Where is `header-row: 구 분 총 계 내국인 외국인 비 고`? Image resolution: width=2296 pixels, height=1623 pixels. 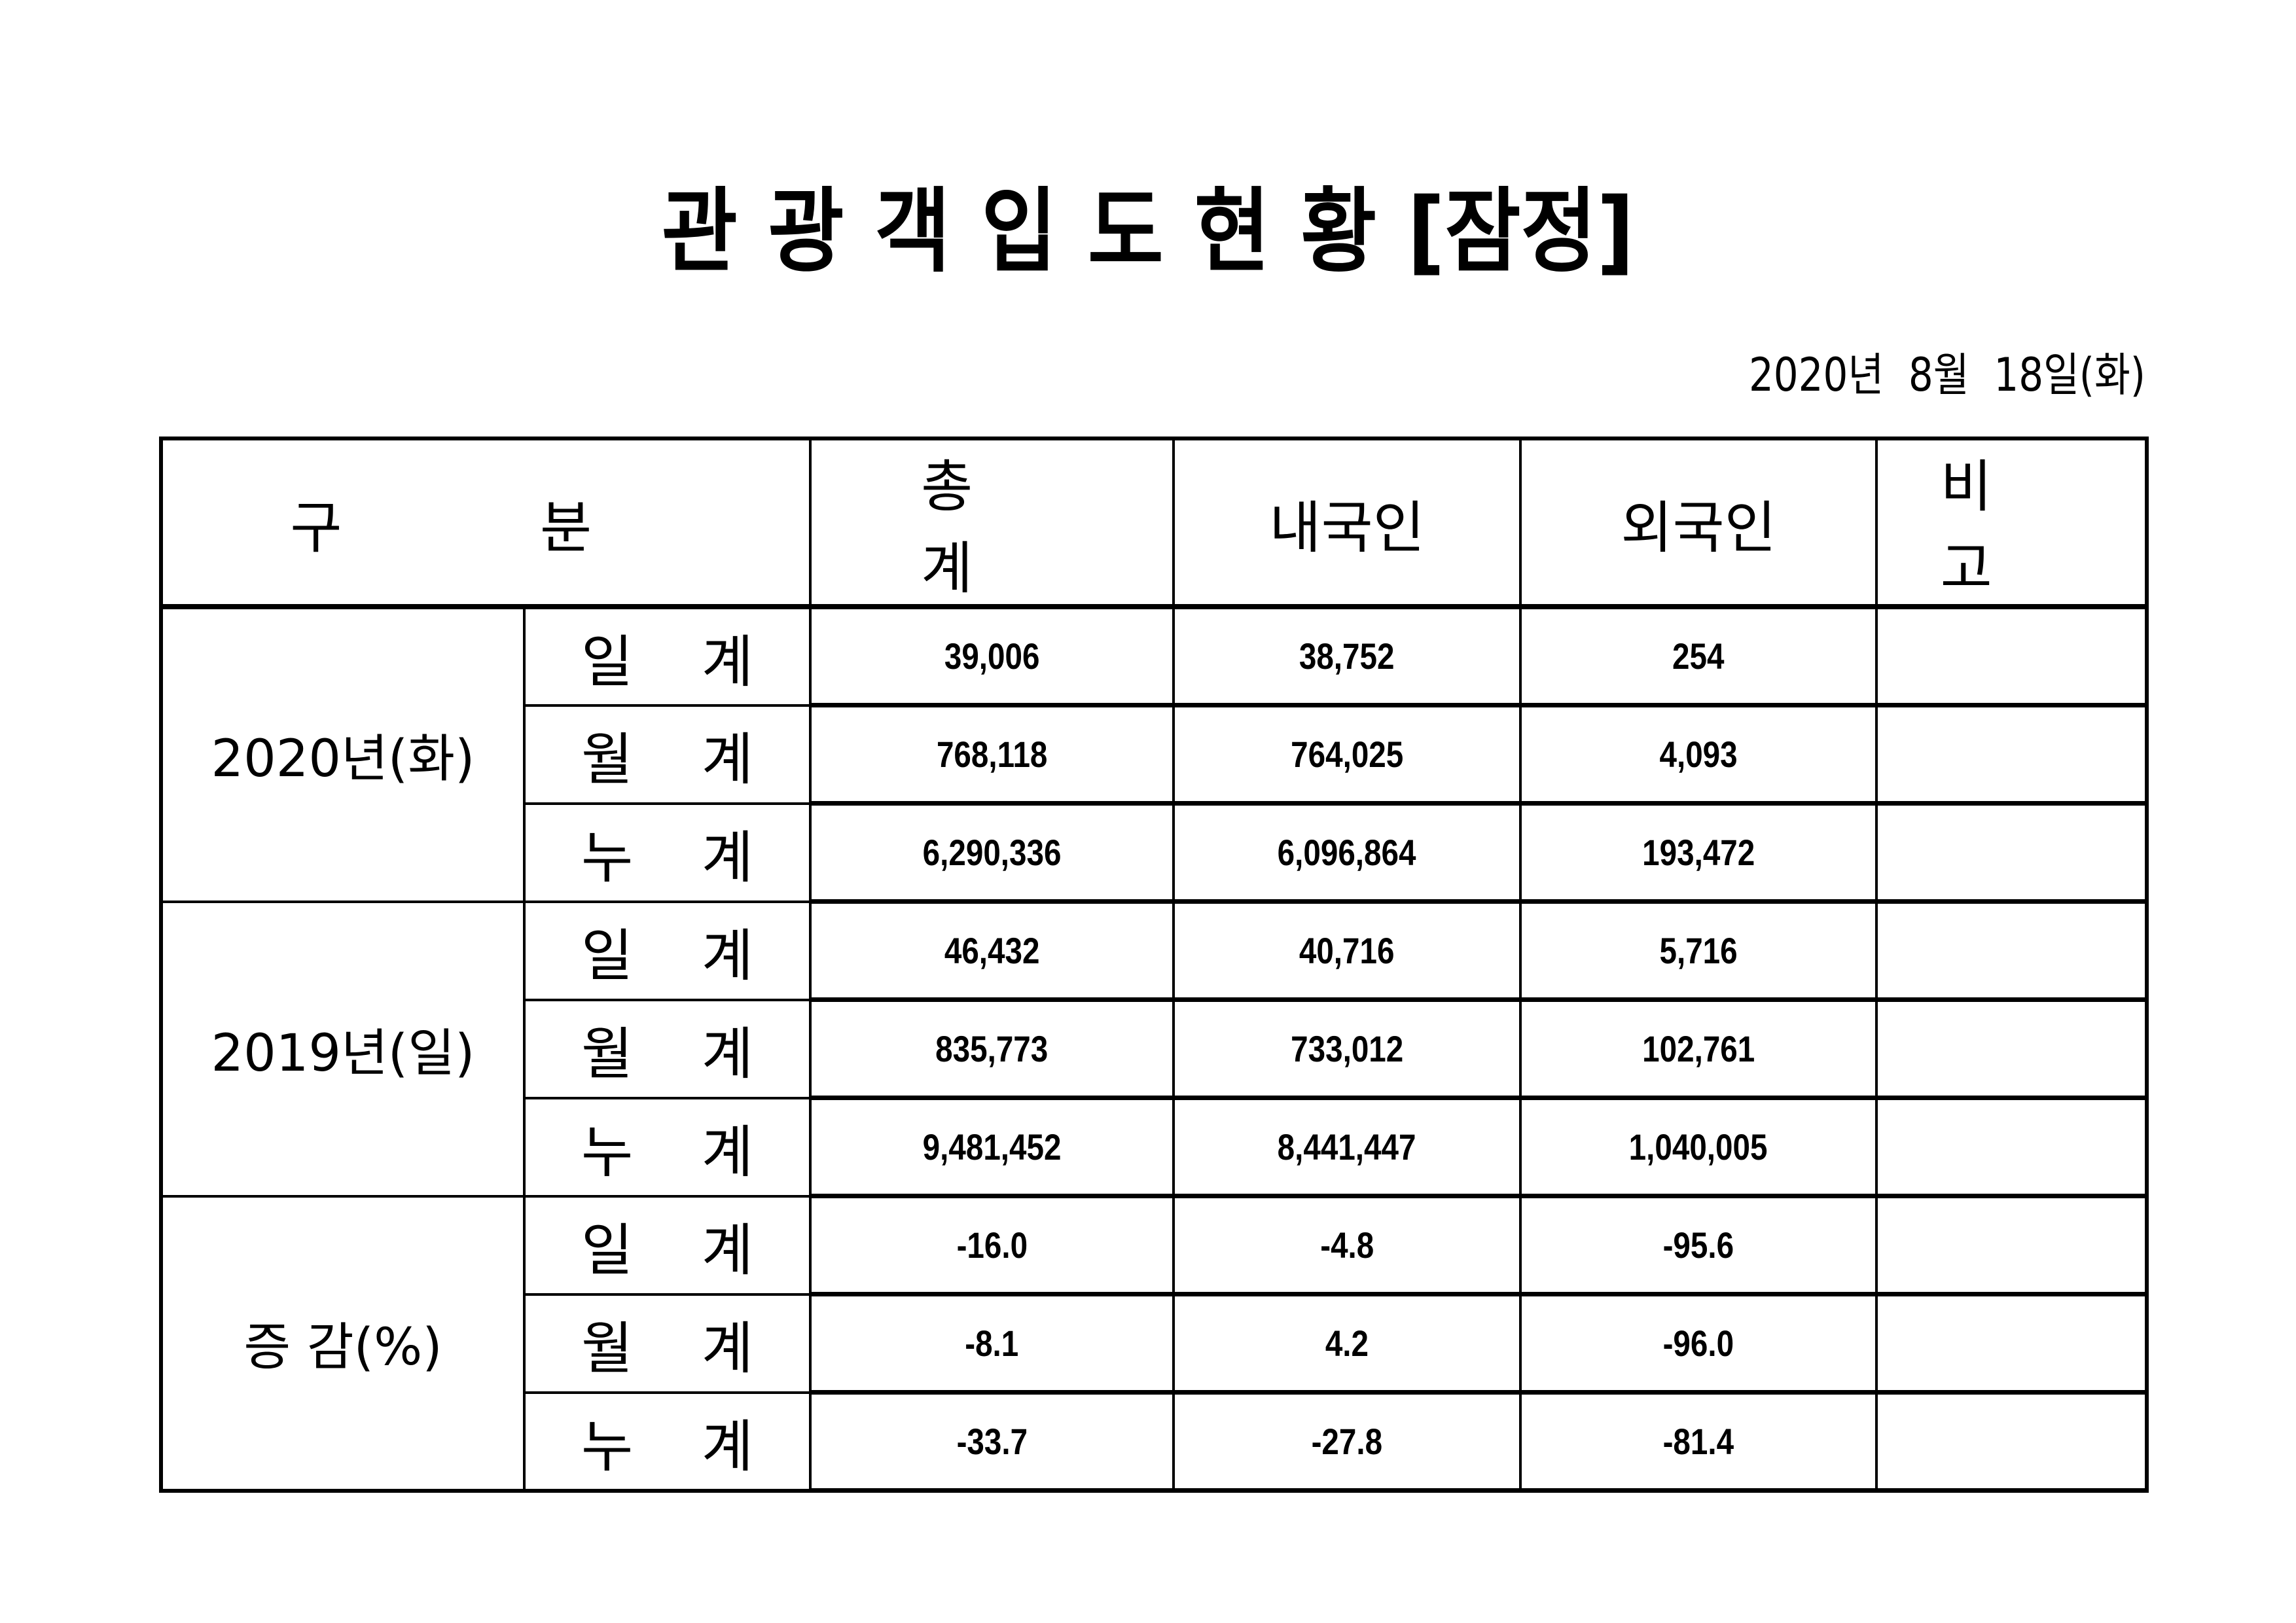
header-row: 구 분 총 계 내국인 외국인 비 고 is located at coordinates (1154, 523).